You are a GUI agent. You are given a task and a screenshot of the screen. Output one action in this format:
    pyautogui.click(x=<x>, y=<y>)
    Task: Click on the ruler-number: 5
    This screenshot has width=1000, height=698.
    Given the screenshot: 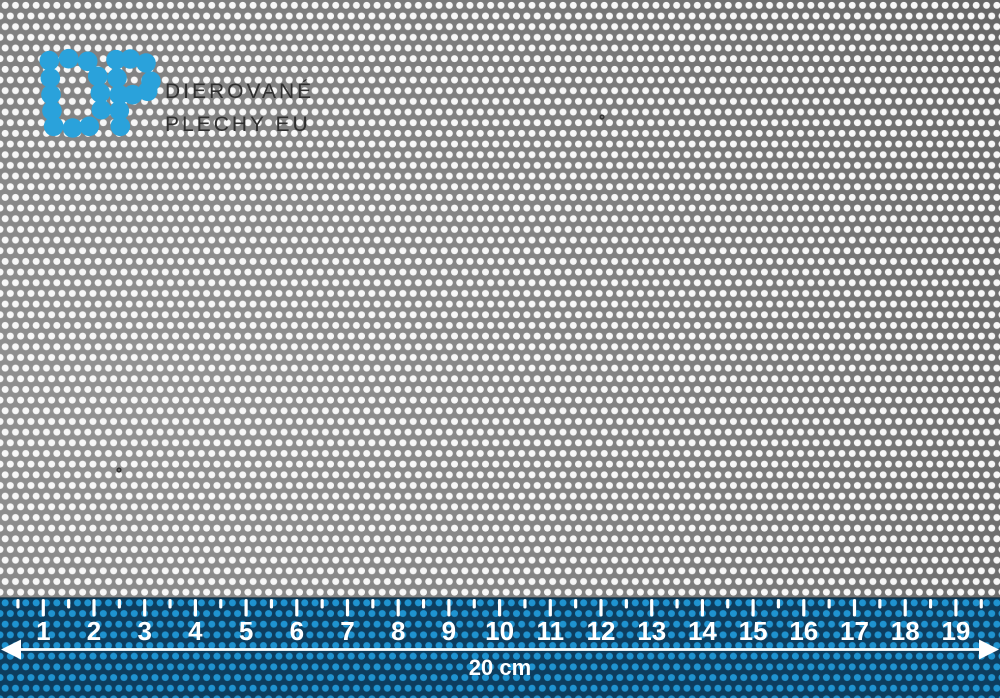 What is the action you would take?
    pyautogui.click(x=246, y=631)
    